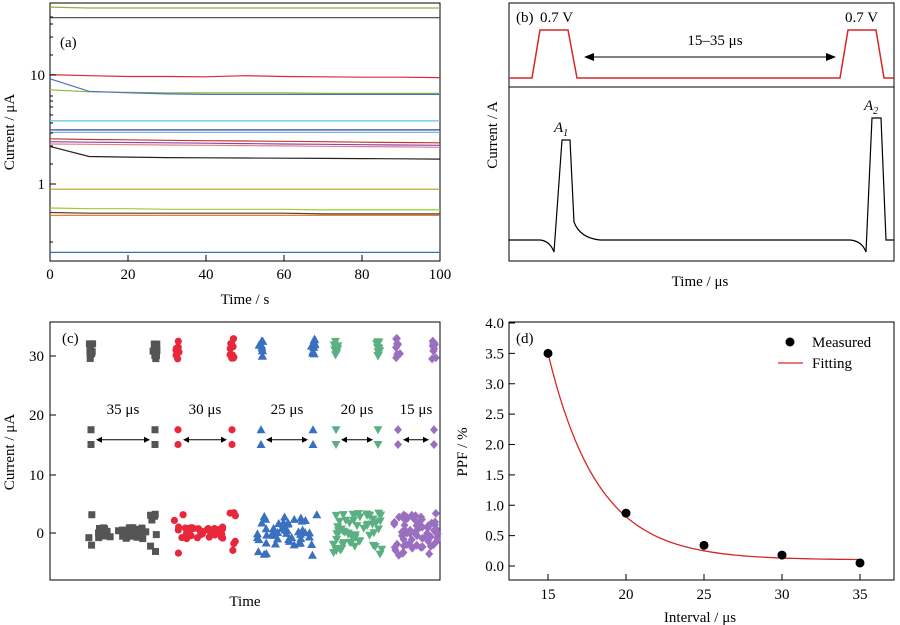 The height and width of the screenshot is (625, 900). I want to click on panel-d-ylabel: PPF / %, so click(463, 451).